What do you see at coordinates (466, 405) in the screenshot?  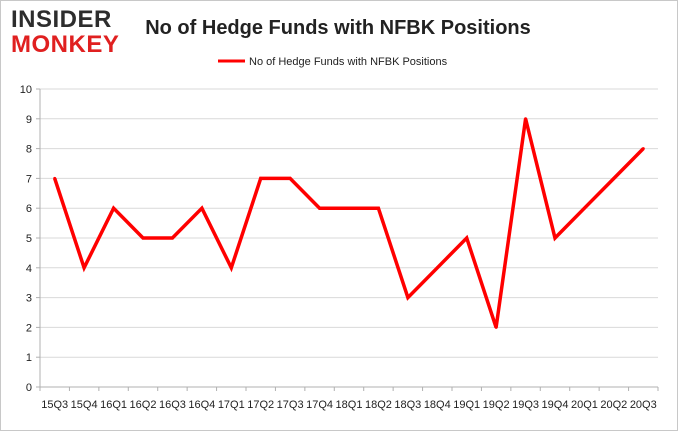 I see `x-tick-label: 19Q1` at bounding box center [466, 405].